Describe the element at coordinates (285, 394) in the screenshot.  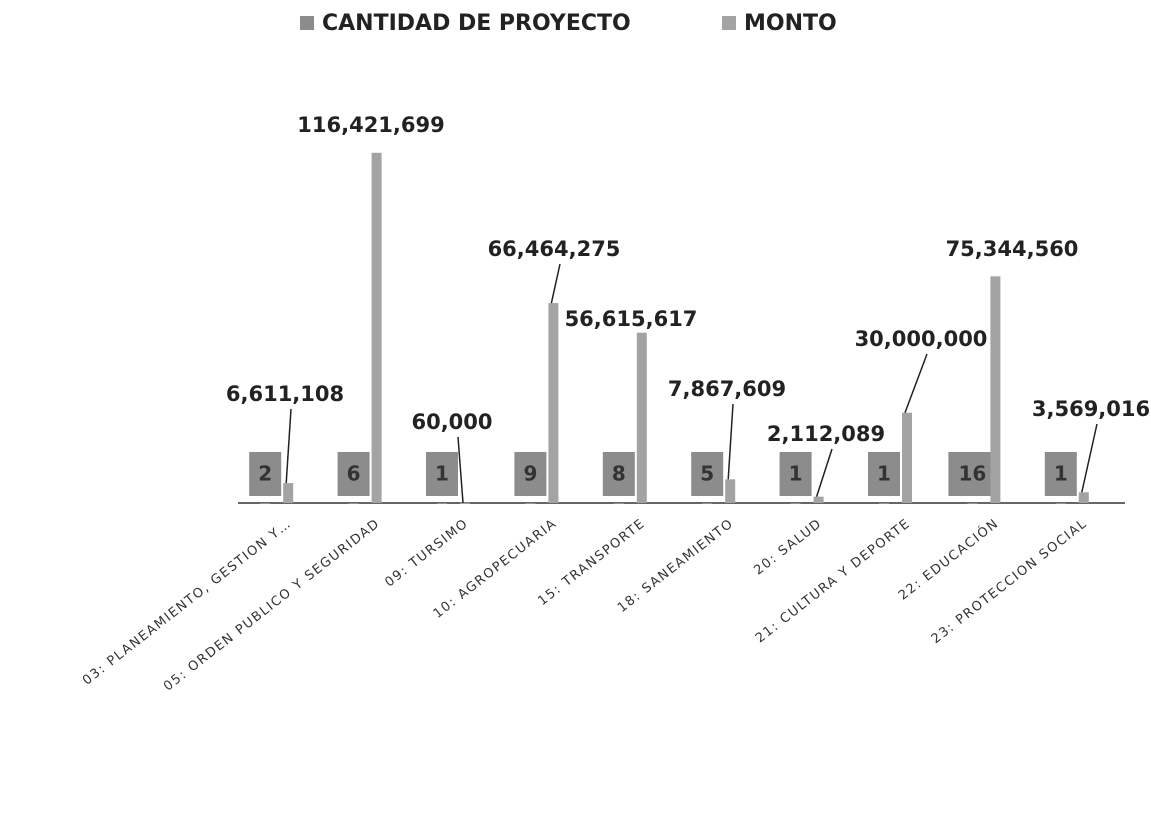
I see `monto-label: 6,611,108` at that location.